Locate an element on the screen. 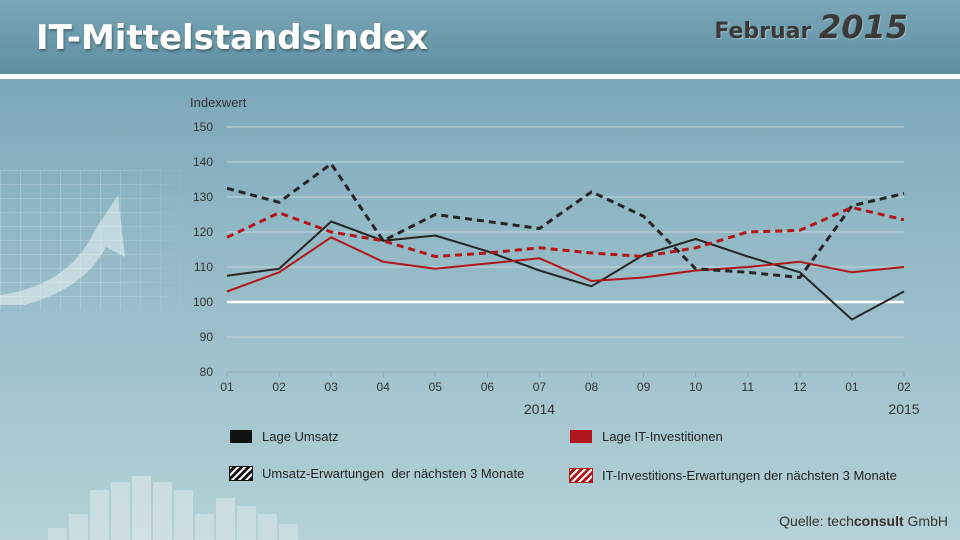  series-line-lage-umsatz is located at coordinates (565, 270).